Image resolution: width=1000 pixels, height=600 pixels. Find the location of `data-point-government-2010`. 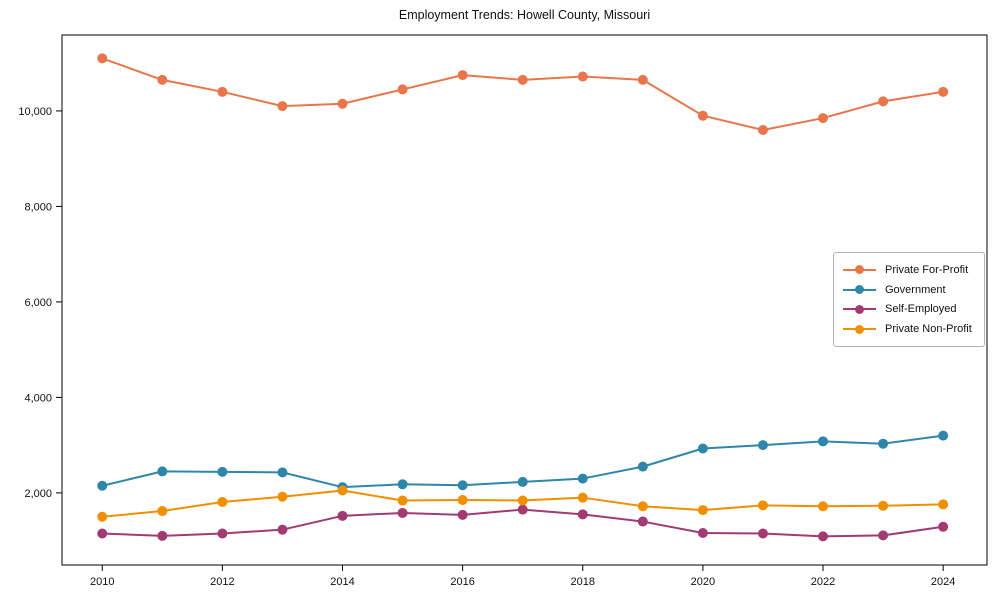

data-point-government-2010 is located at coordinates (102, 485).